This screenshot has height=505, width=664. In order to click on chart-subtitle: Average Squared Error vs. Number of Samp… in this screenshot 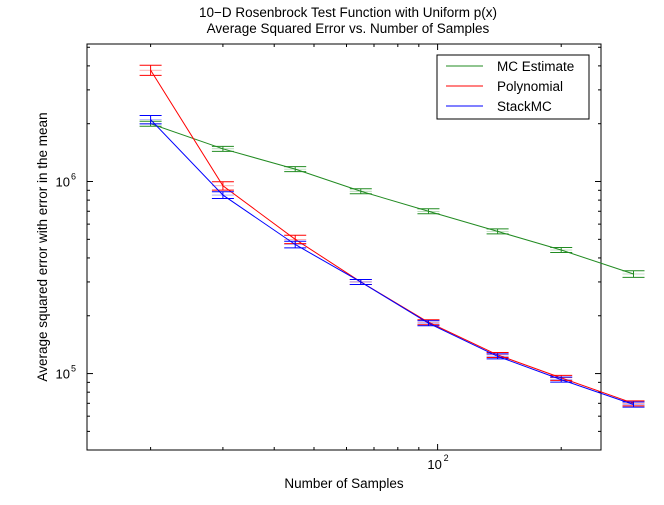, I will do `click(348, 28)`.